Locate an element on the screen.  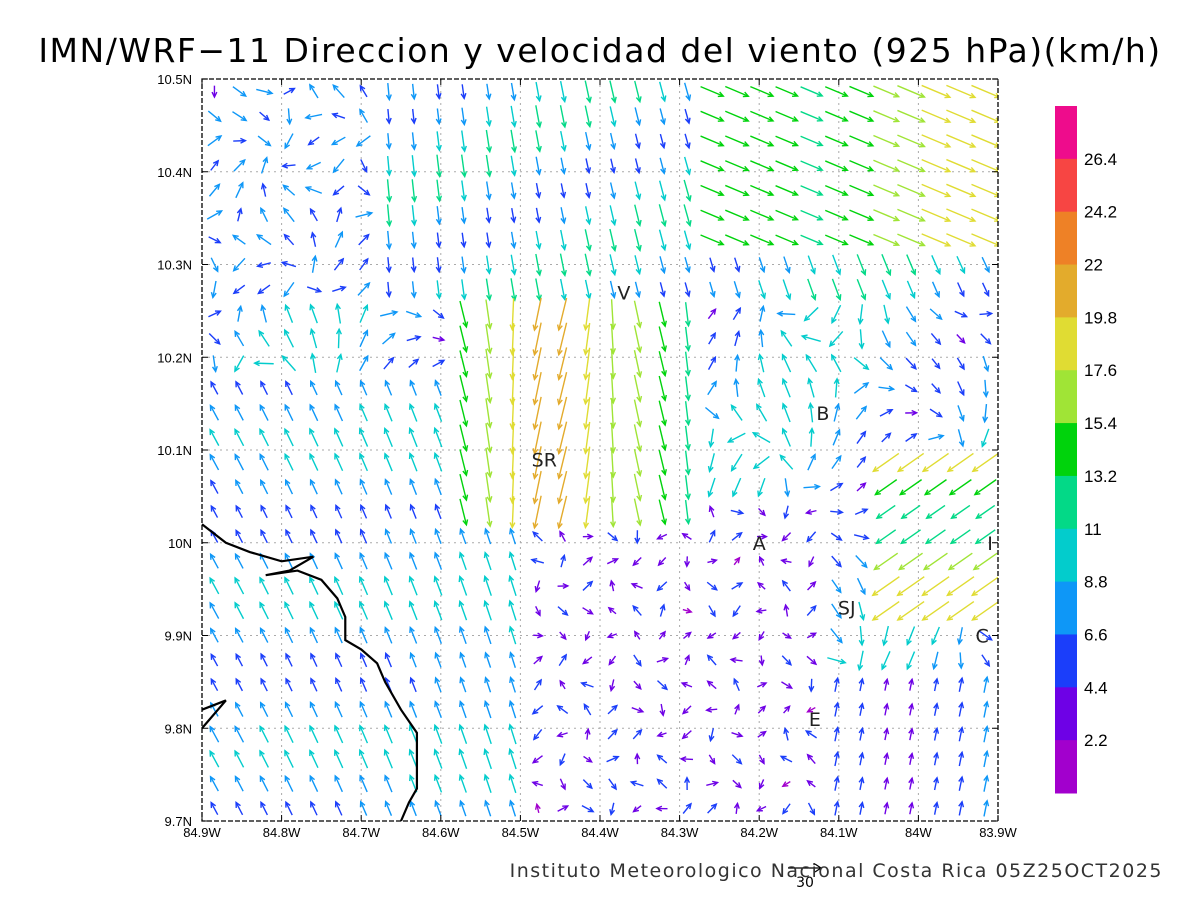
city-label-e: E is located at coordinates (815, 720).